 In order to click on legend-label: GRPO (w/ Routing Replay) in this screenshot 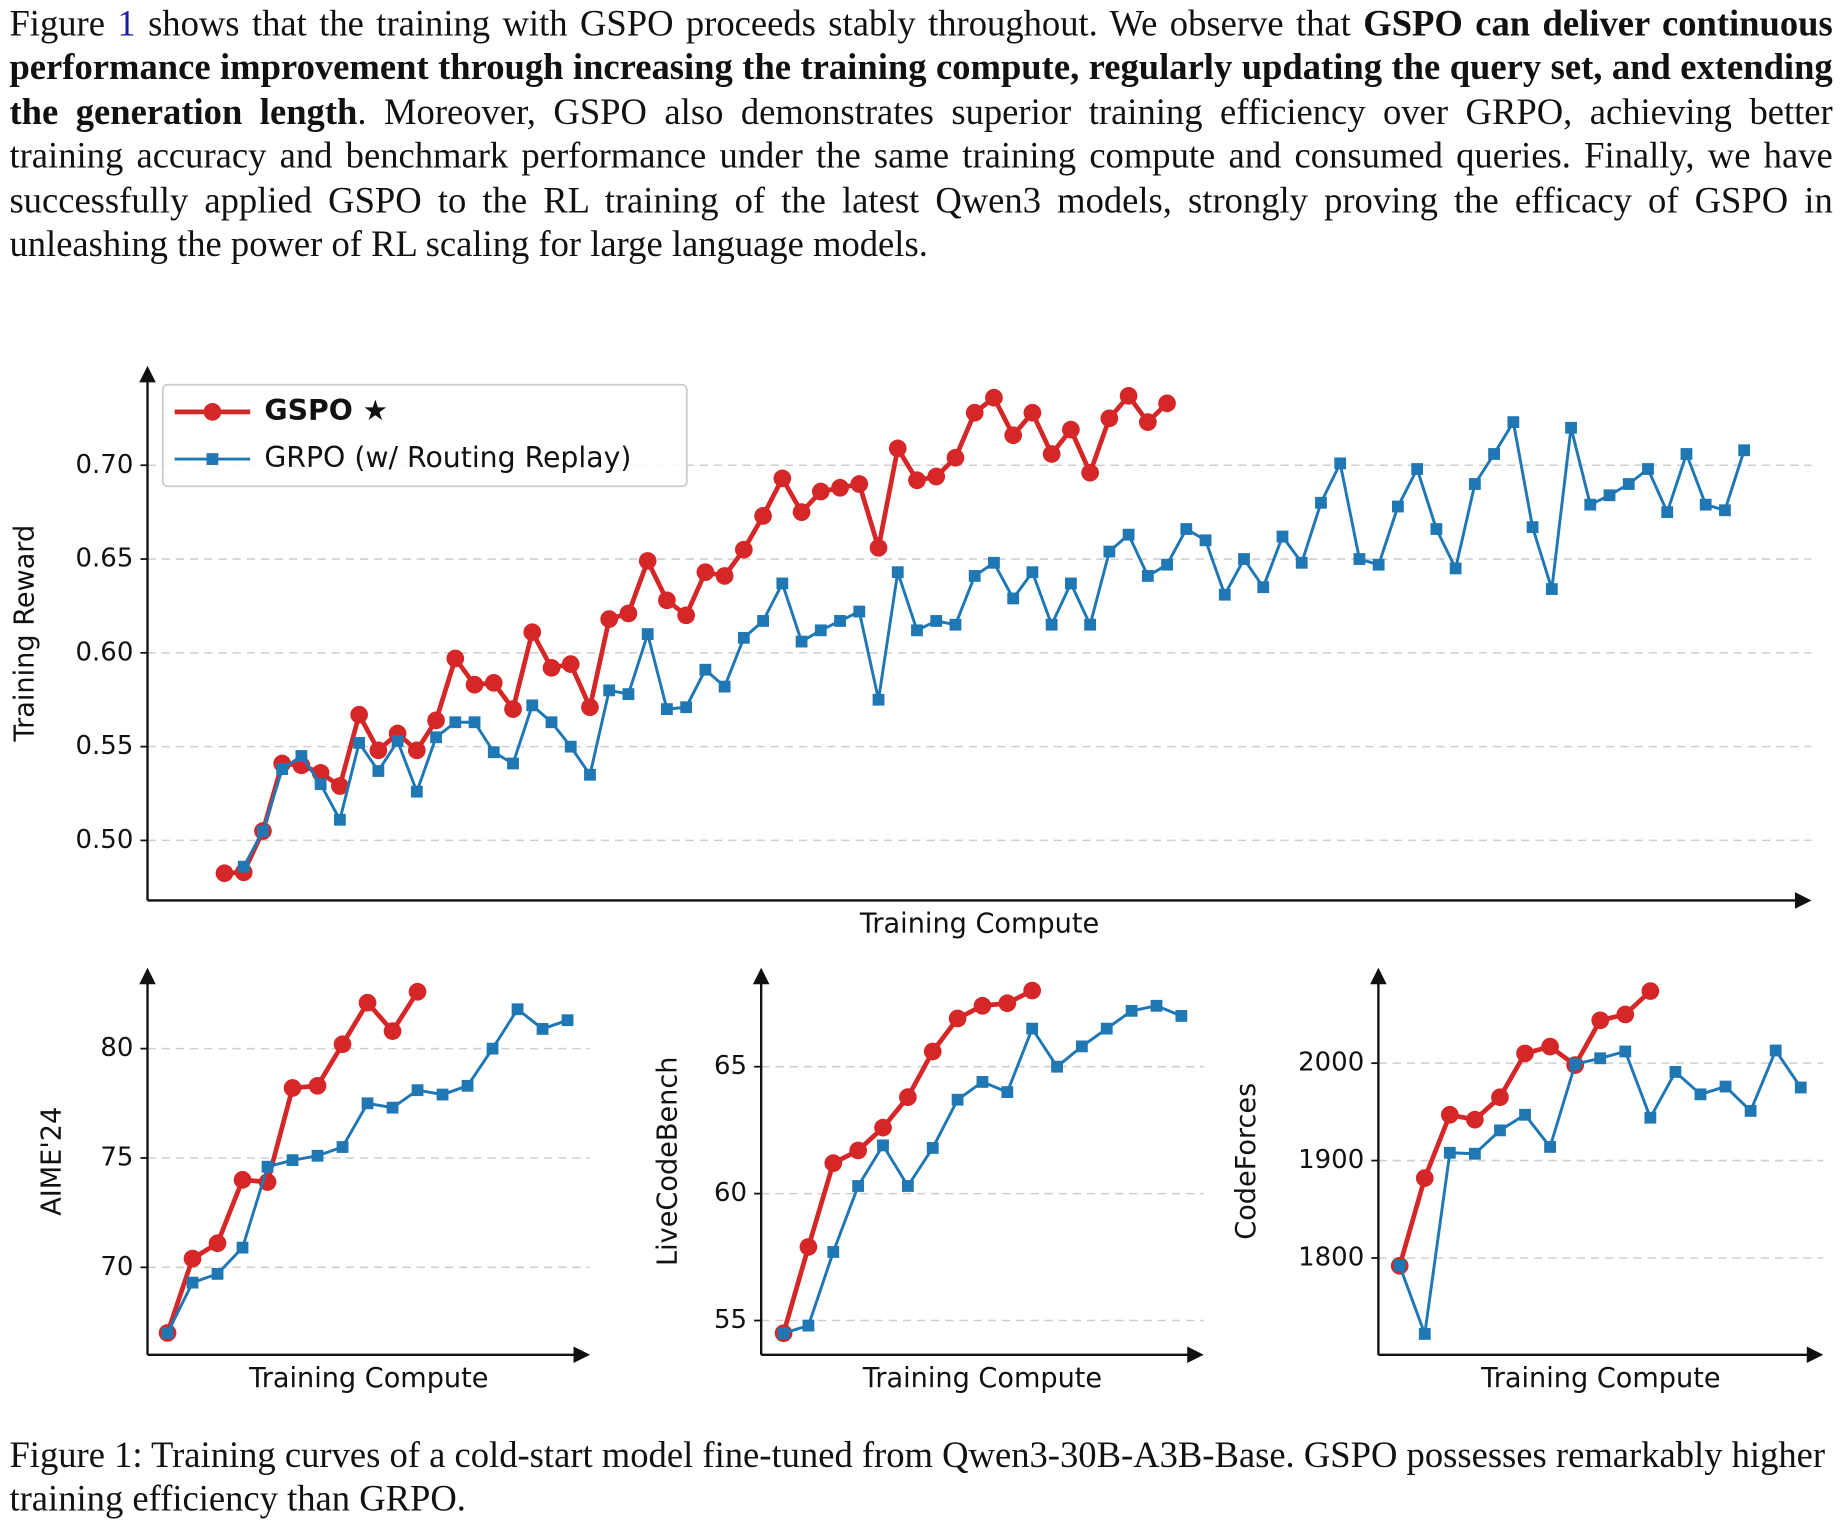, I will do `click(447, 457)`.